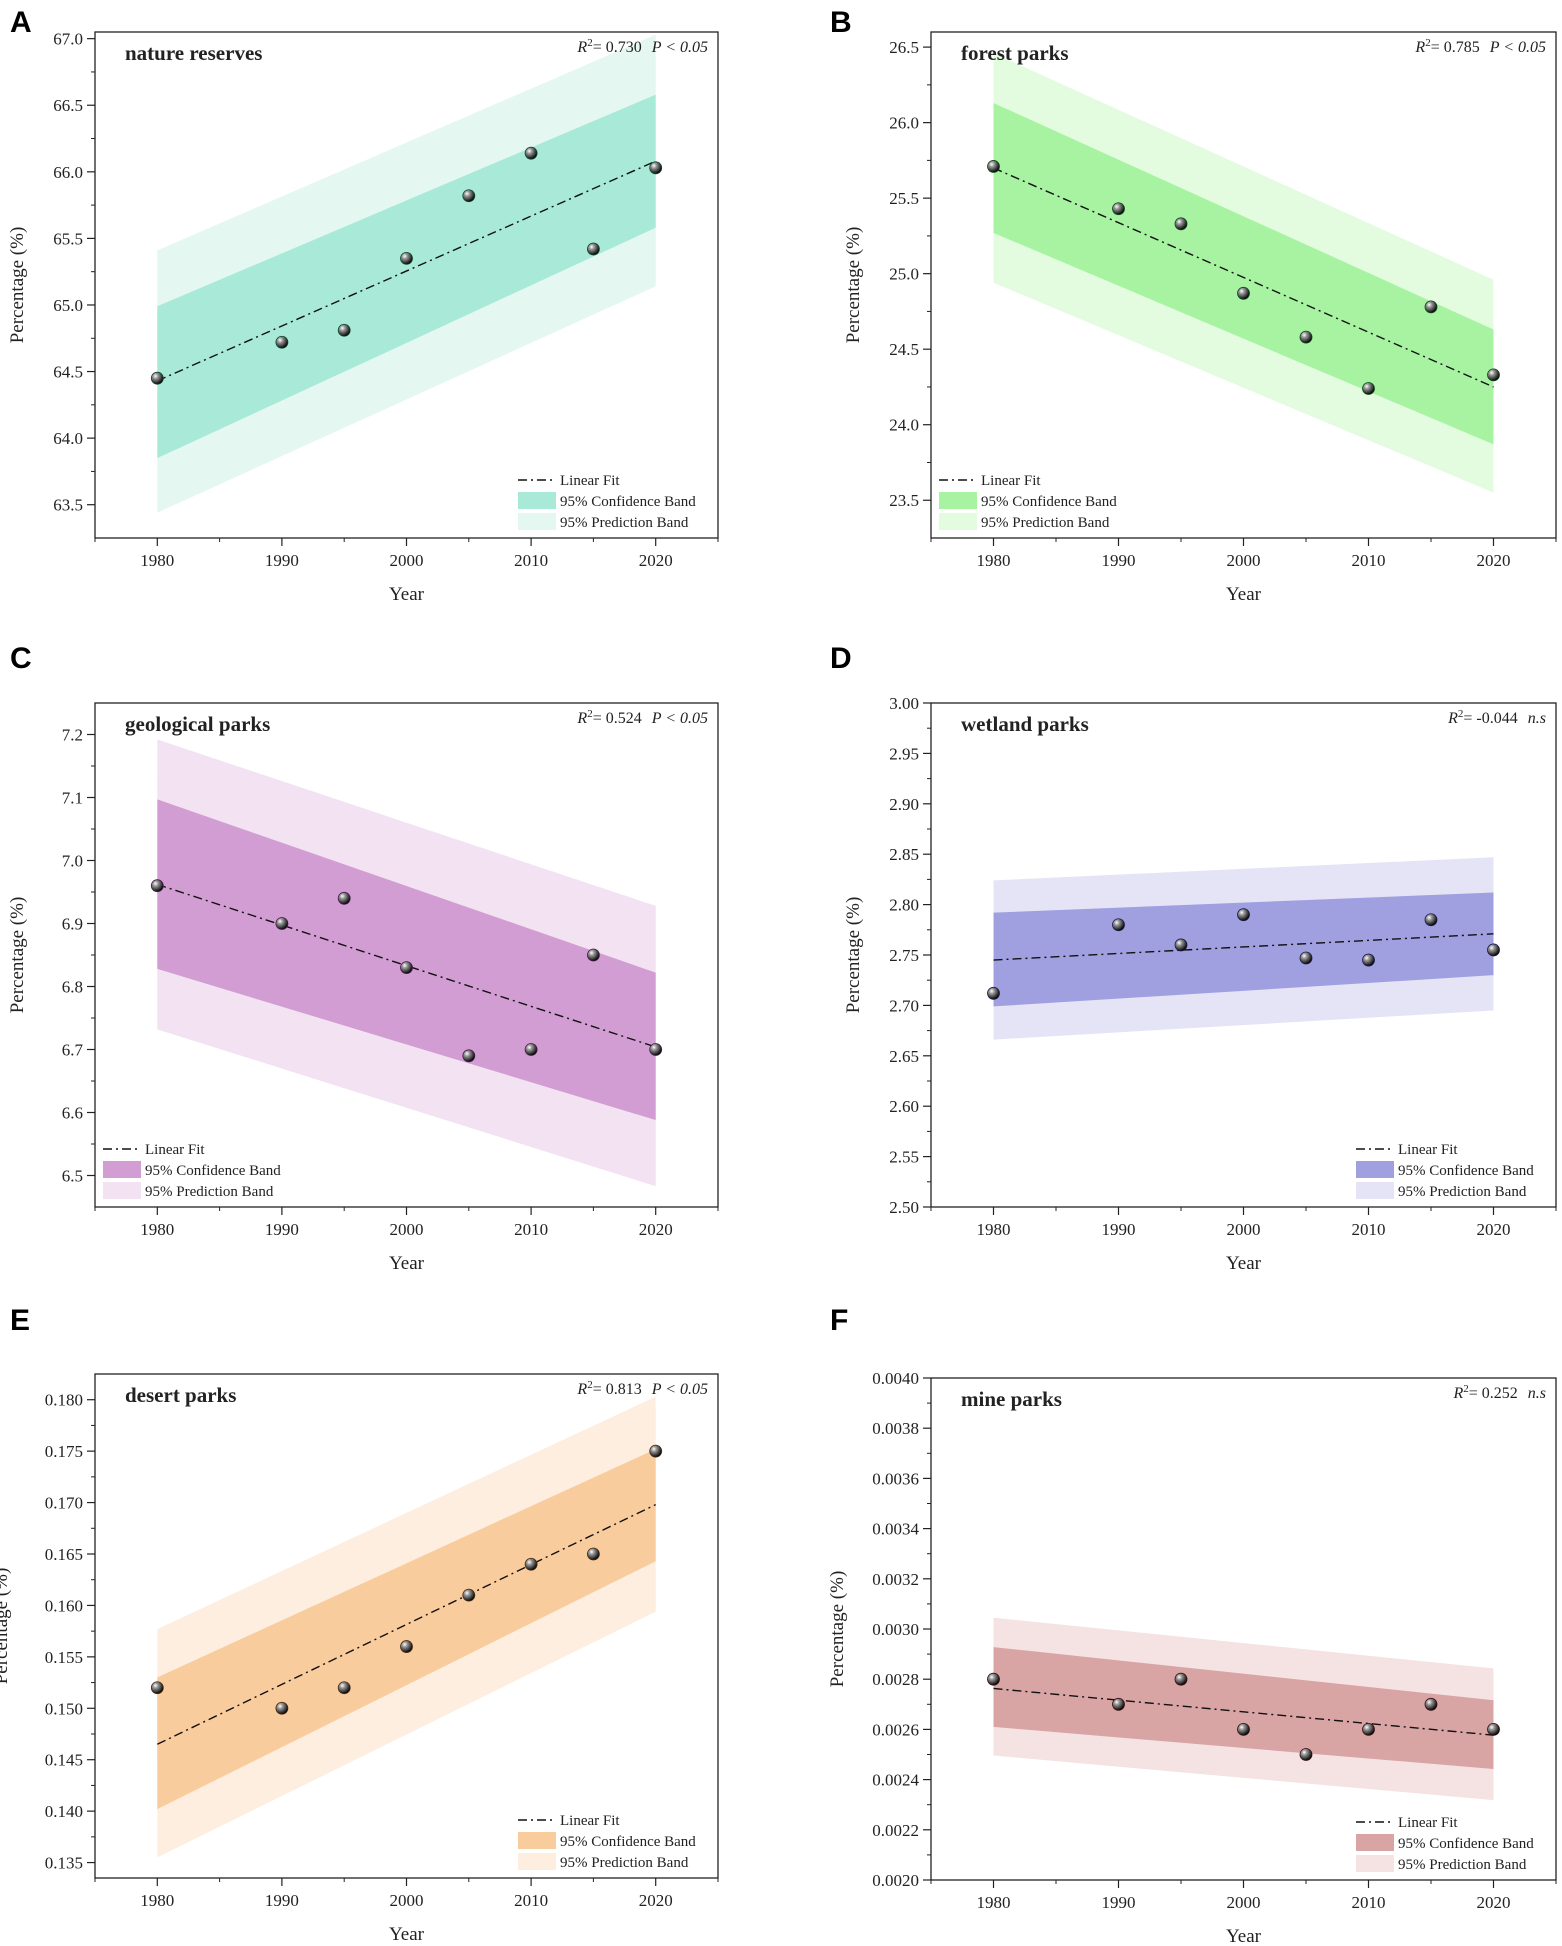  I want to click on y-tick-label: 2.50, so click(904, 1207).